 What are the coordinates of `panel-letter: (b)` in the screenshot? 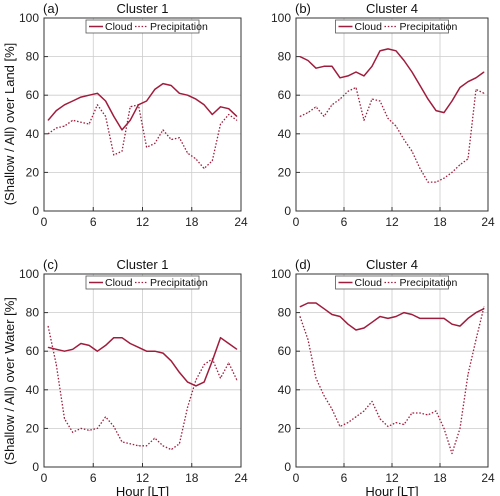 It's located at (303, 8).